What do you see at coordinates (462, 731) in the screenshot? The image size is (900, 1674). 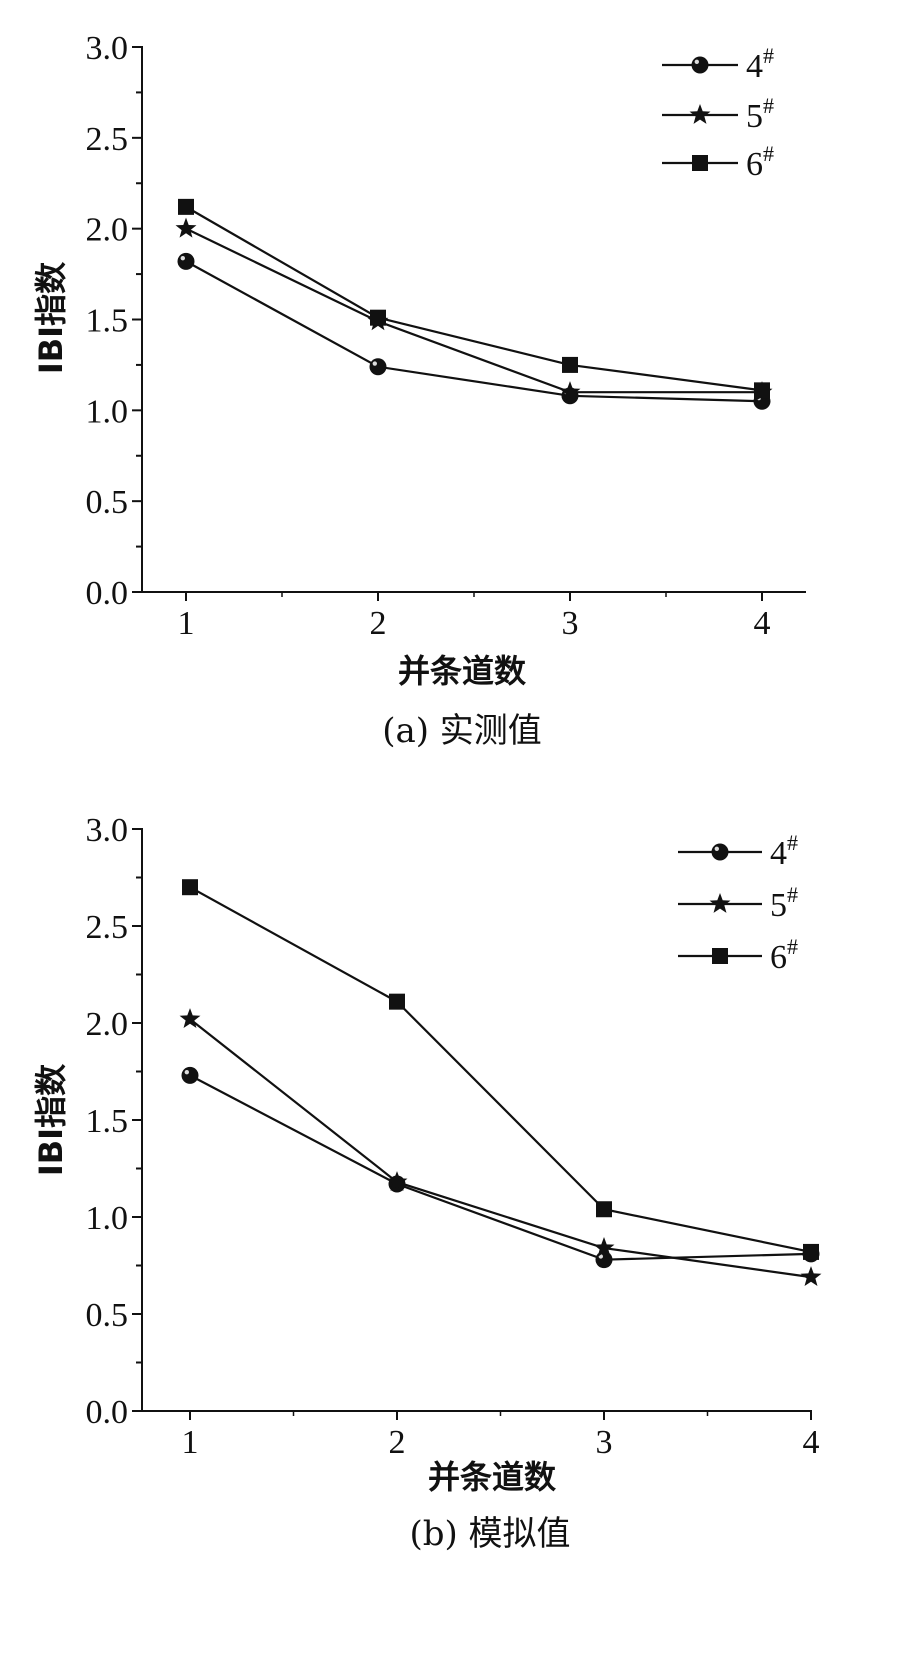 I see `panel-caption: (a) 实测值` at bounding box center [462, 731].